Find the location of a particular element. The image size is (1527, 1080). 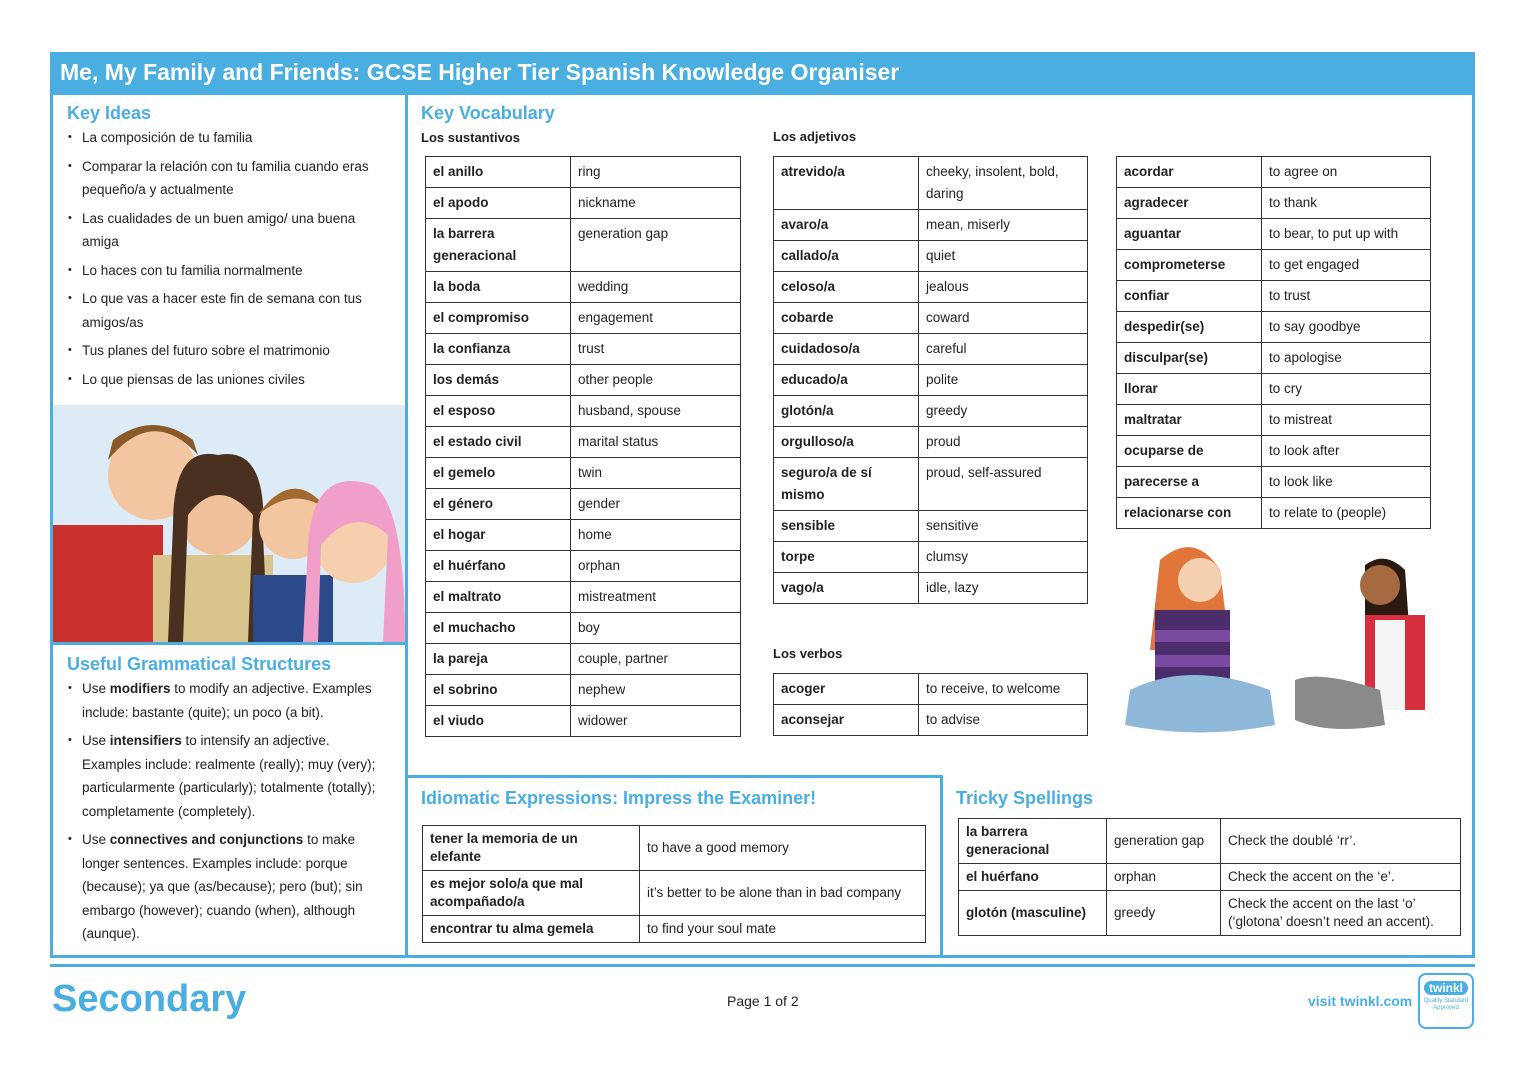

cell: generation gap is located at coordinates (1163, 841).